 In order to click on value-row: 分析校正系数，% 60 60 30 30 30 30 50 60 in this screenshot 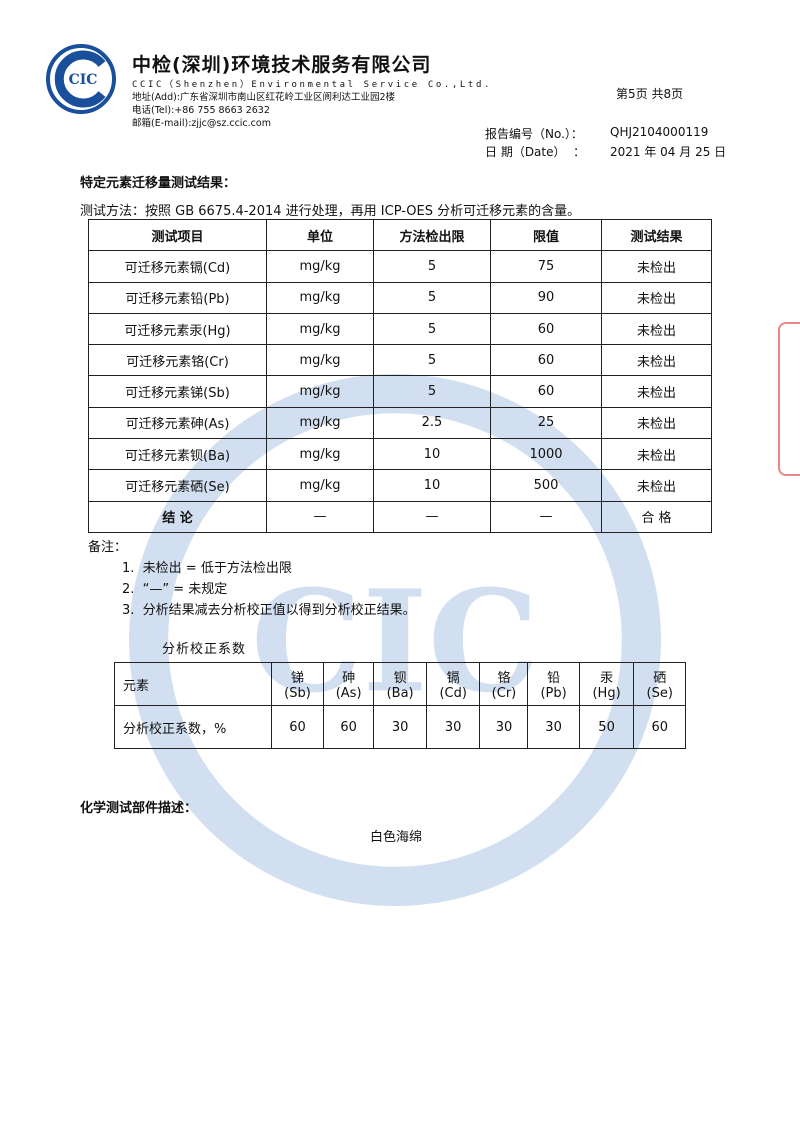, I will do `click(400, 727)`.